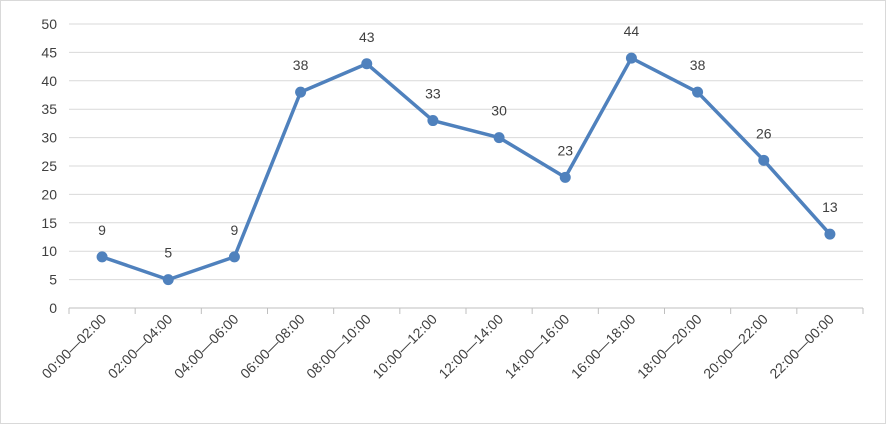 The width and height of the screenshot is (886, 425). I want to click on y-tick-label: 35, so click(49, 109).